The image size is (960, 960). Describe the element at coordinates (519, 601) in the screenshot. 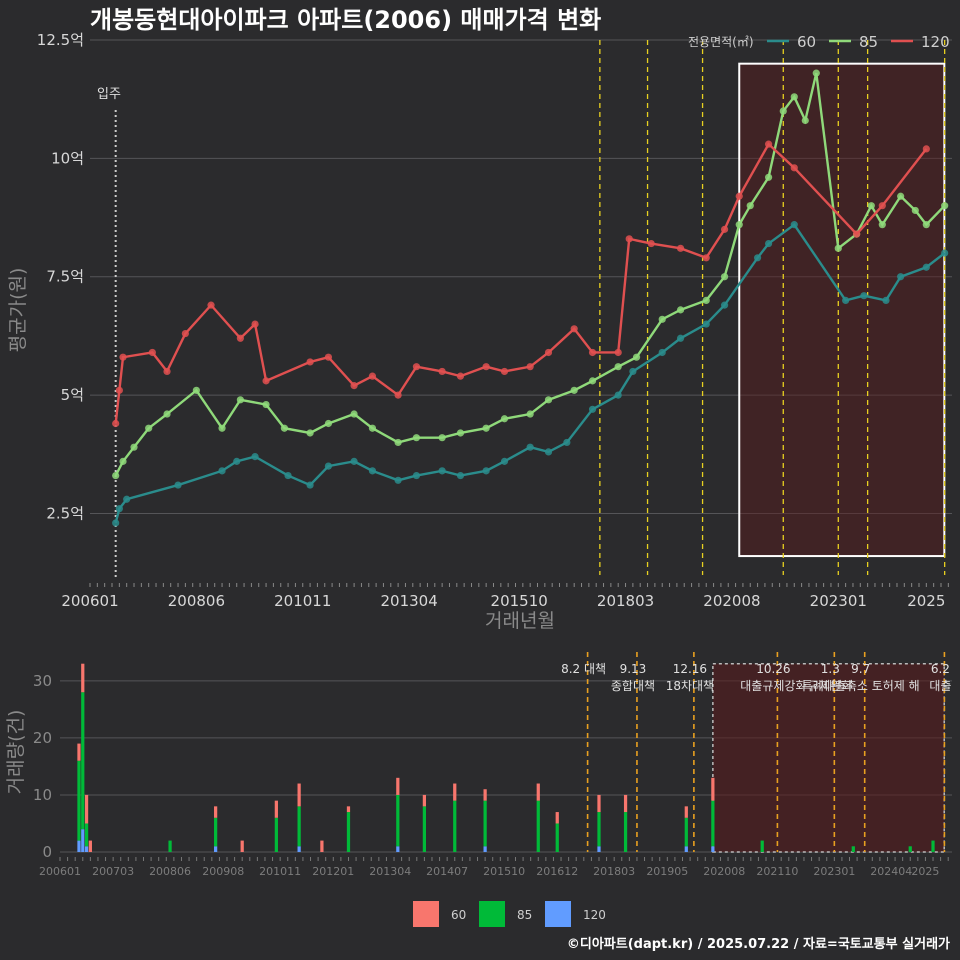

I see `price-x-tick-label: 201510` at that location.